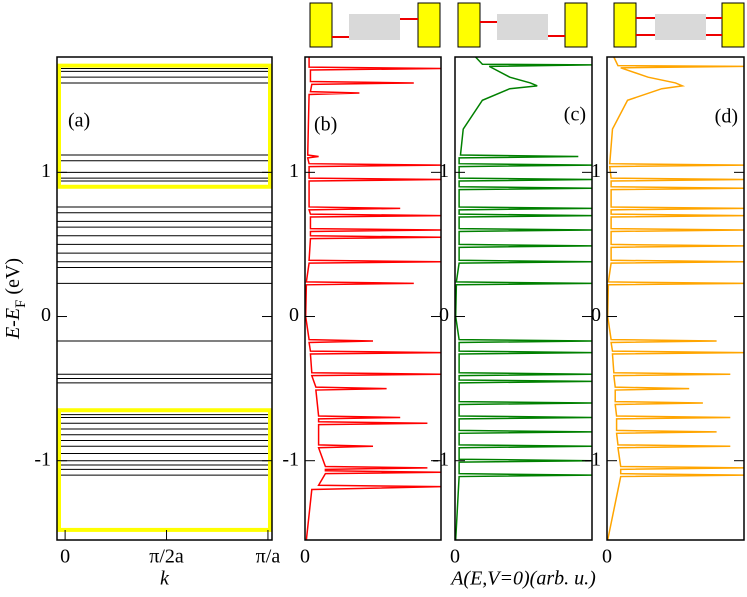 The height and width of the screenshot is (597, 747). Describe the element at coordinates (166, 557) in the screenshot. I see `x-tick-label: π/2a` at that location.